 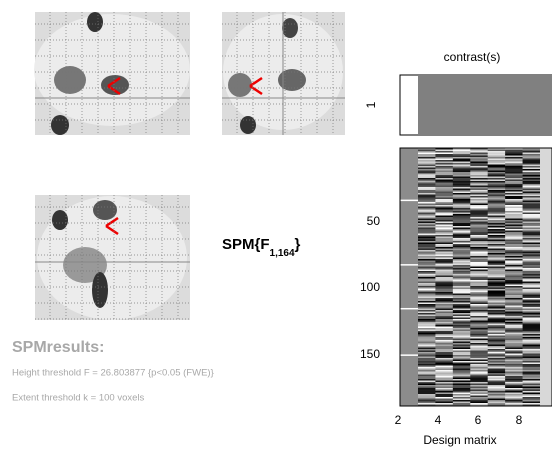 What do you see at coordinates (112, 257) in the screenshot?
I see `glass-brain-axial` at bounding box center [112, 257].